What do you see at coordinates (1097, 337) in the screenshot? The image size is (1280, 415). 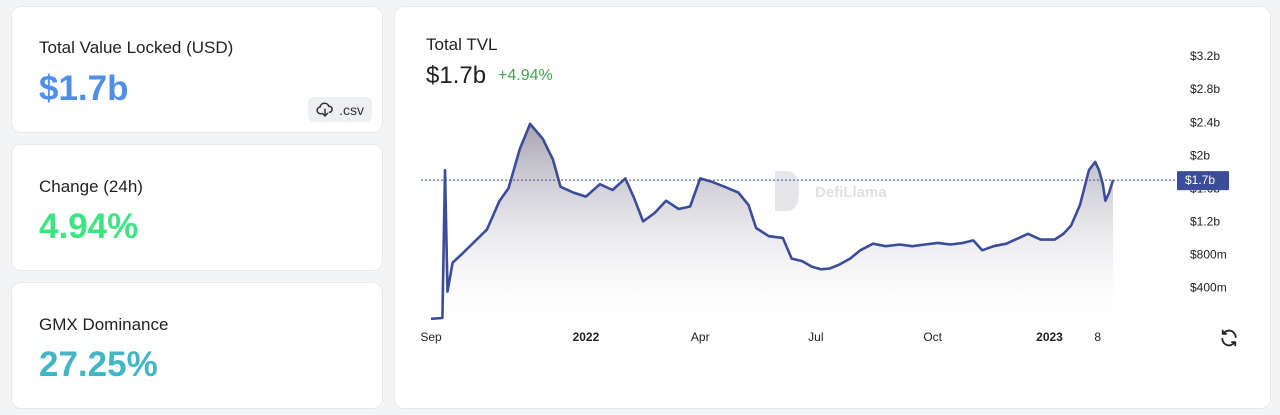 I see `x-tick-label: 8` at bounding box center [1097, 337].